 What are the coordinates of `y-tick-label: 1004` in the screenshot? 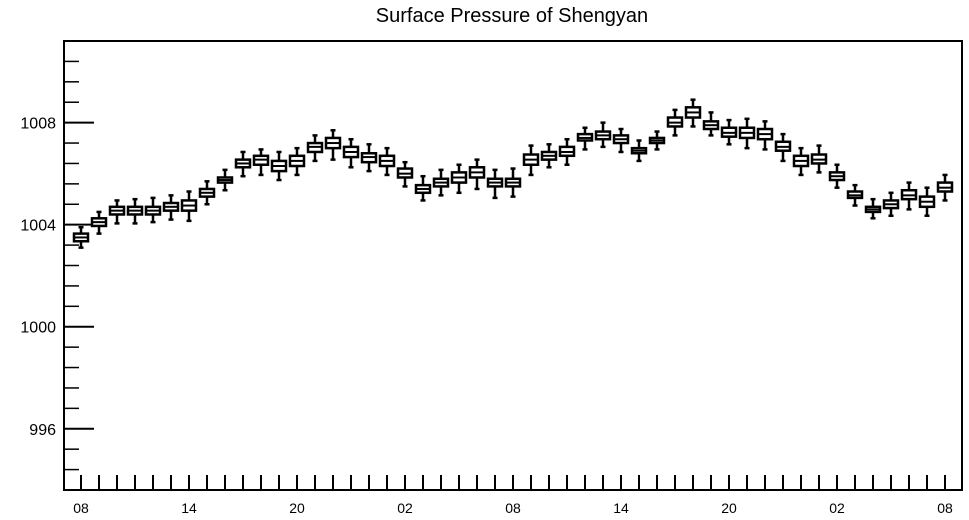 It's located at (38, 226).